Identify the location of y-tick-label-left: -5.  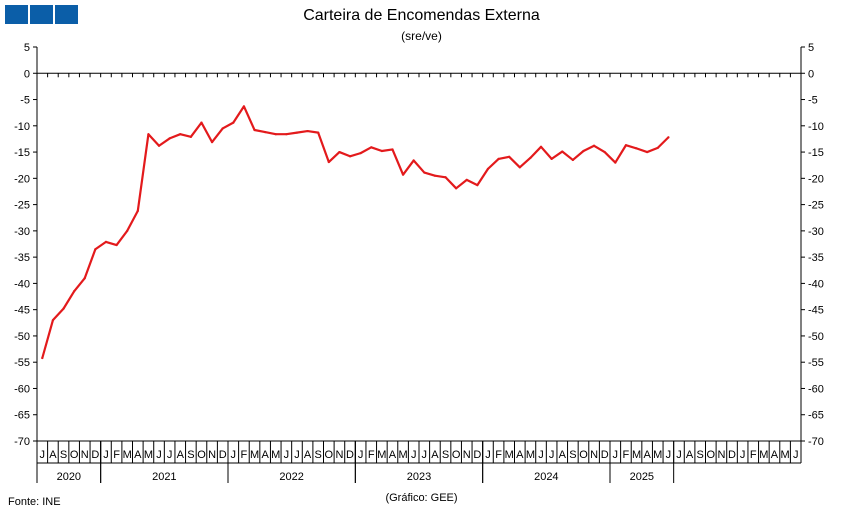
(25, 101).